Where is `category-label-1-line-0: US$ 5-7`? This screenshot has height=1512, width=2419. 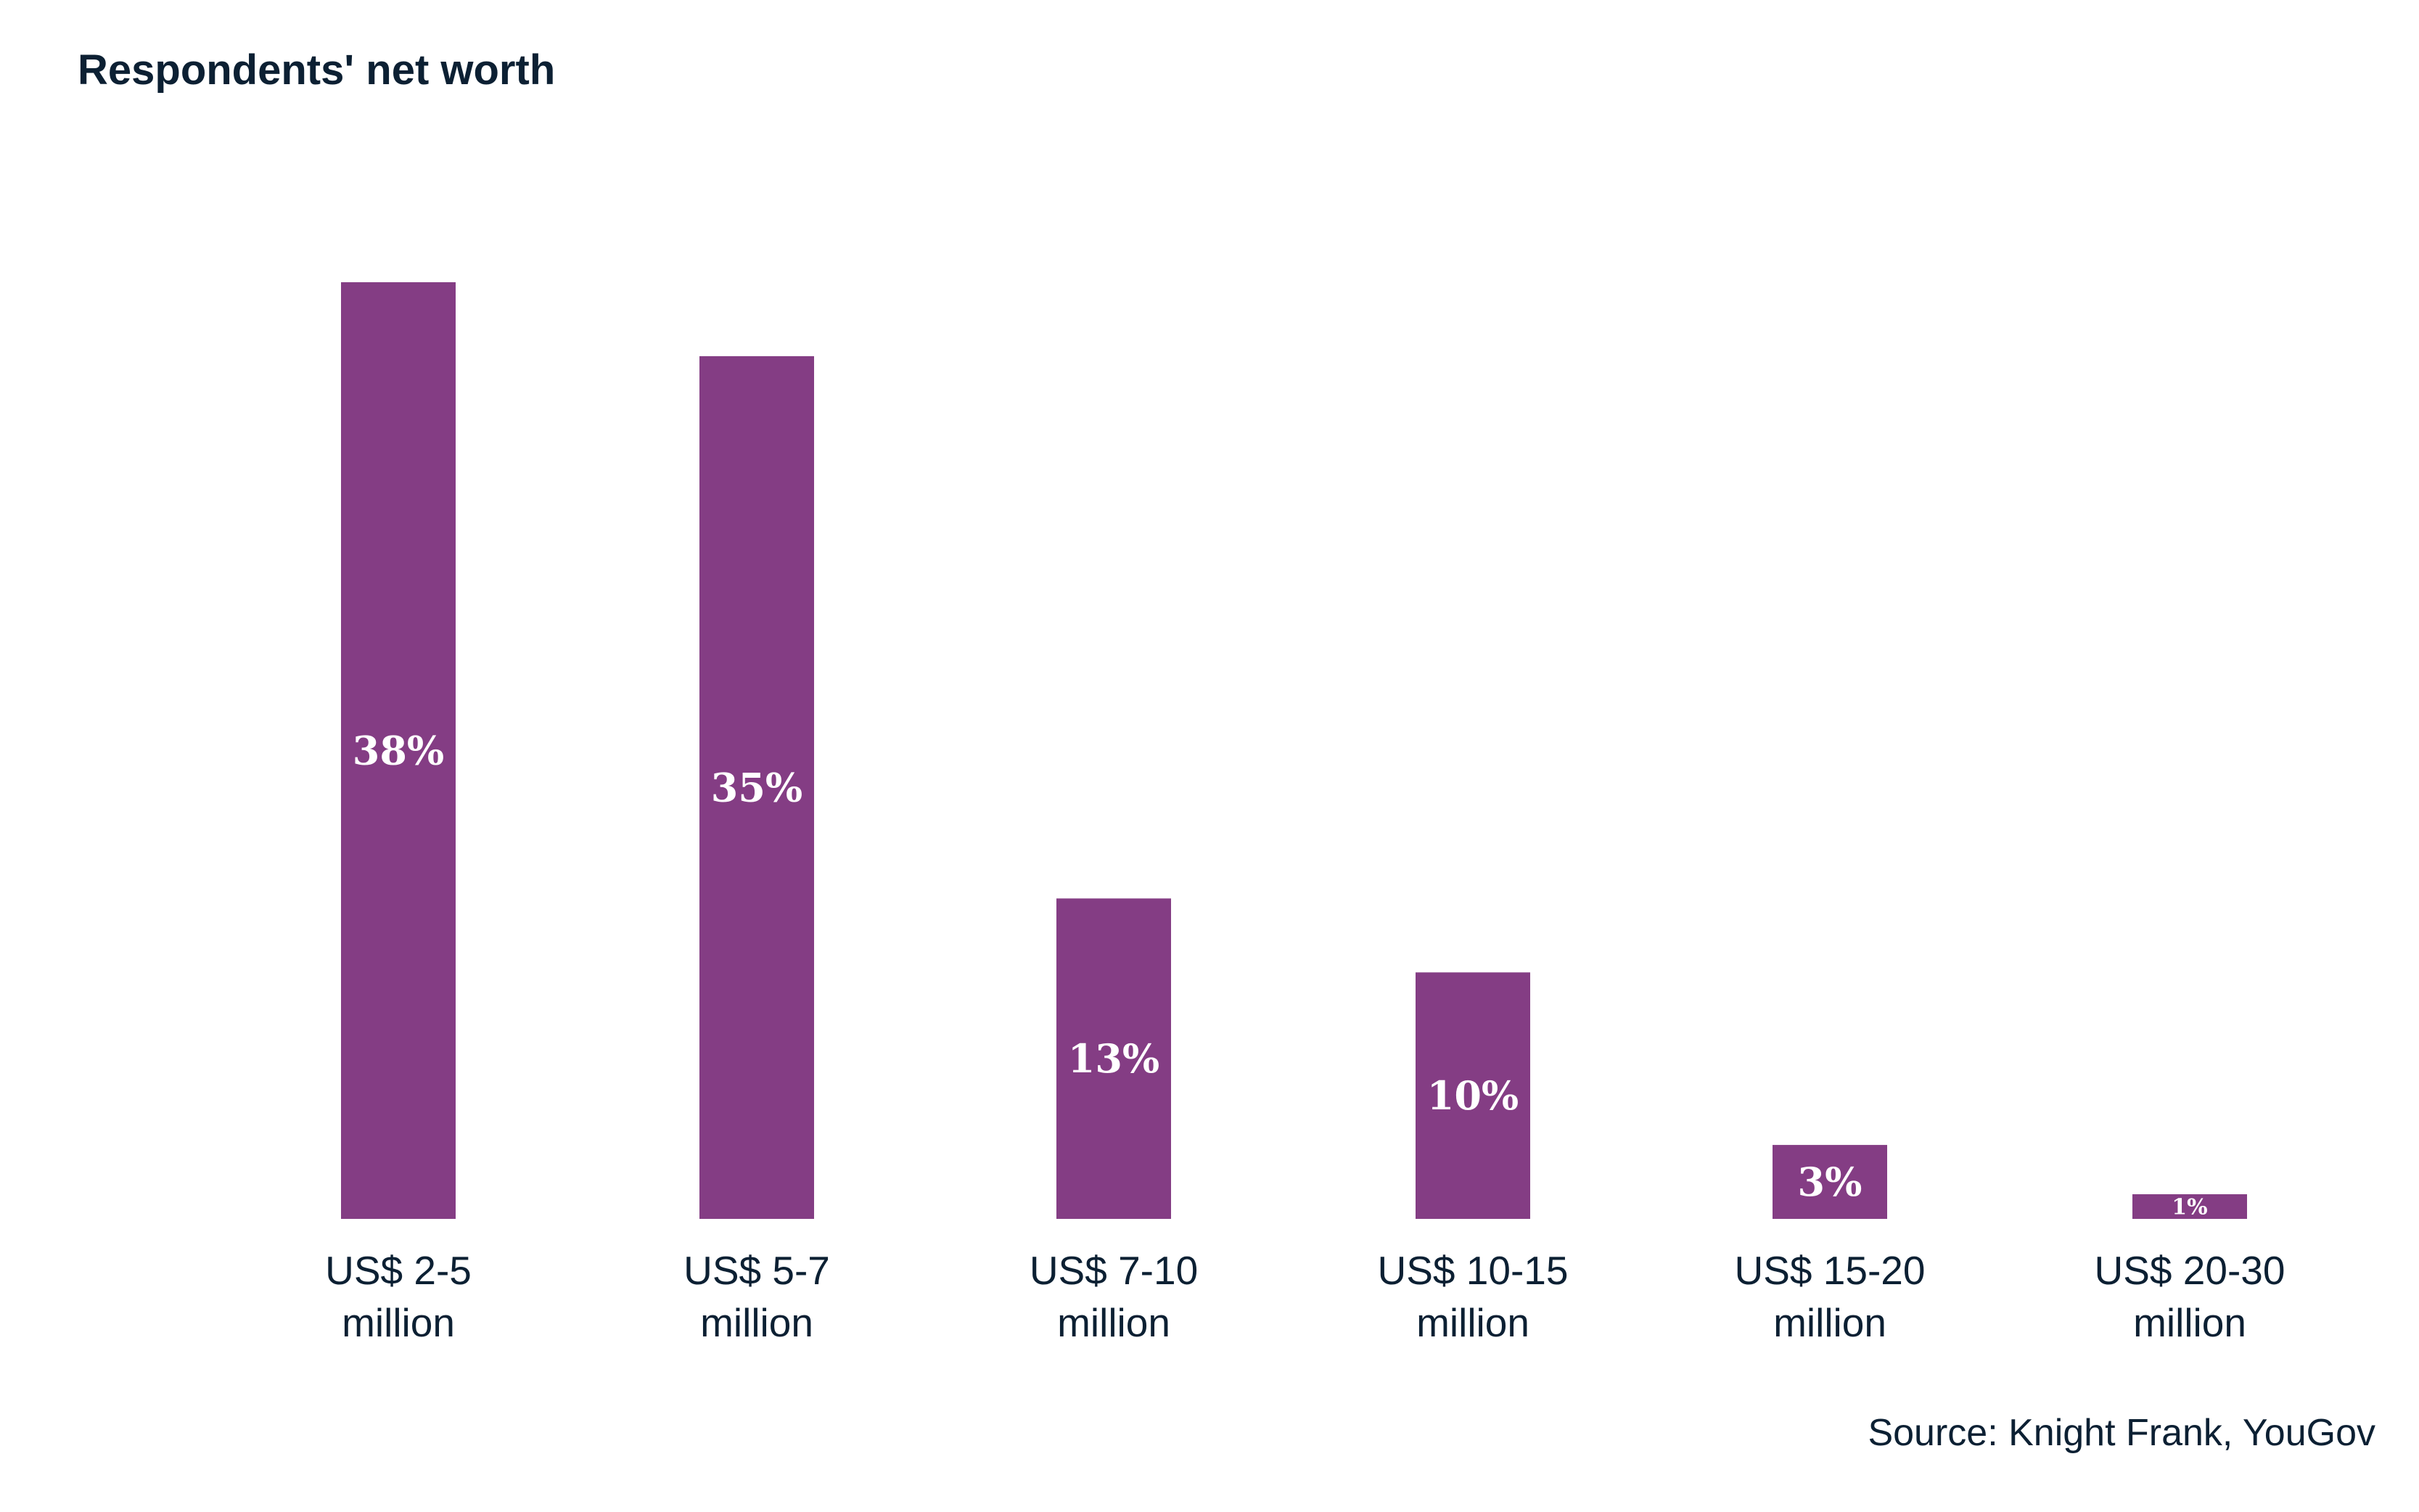 category-label-1-line-0: US$ 5-7 is located at coordinates (756, 1270).